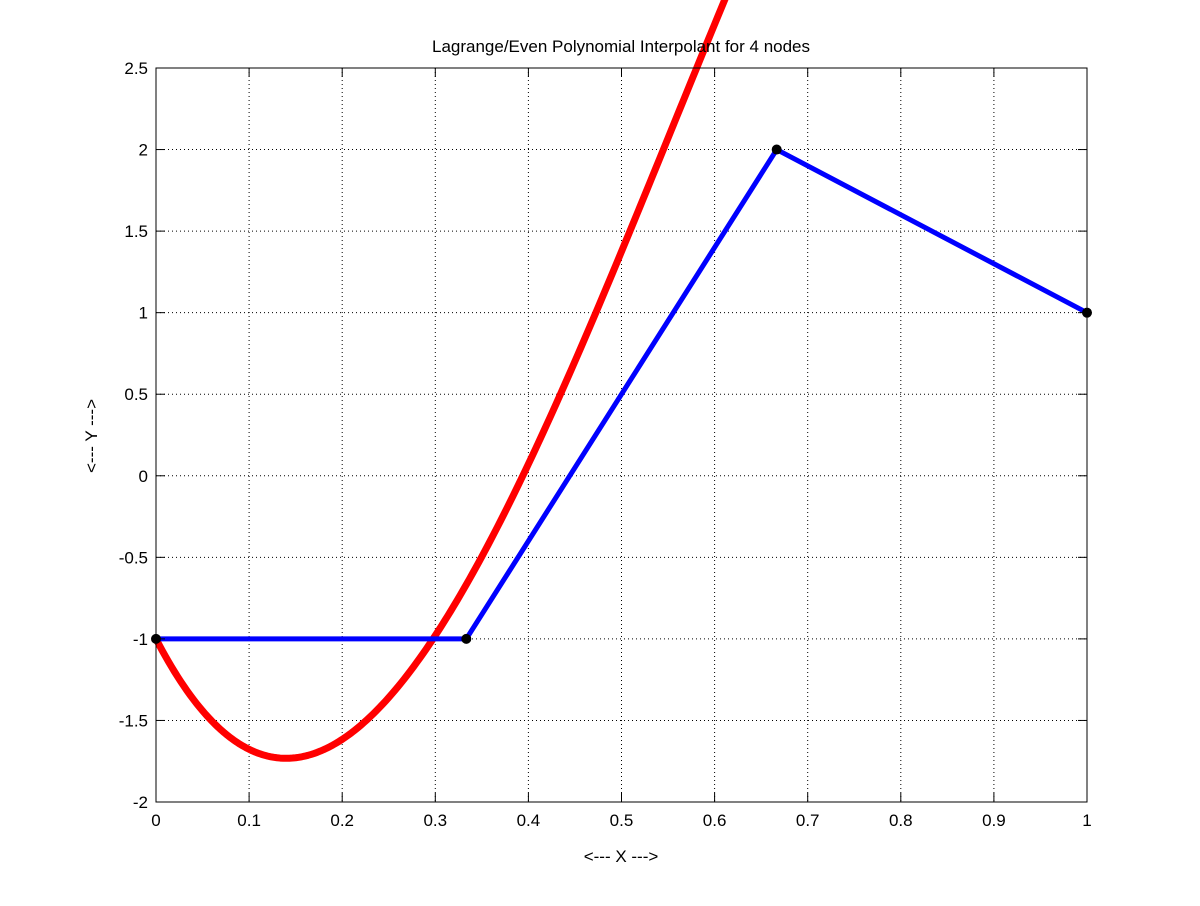 This screenshot has height=906, width=1200. What do you see at coordinates (1086, 820) in the screenshot?
I see `x-tick-label: 1` at bounding box center [1086, 820].